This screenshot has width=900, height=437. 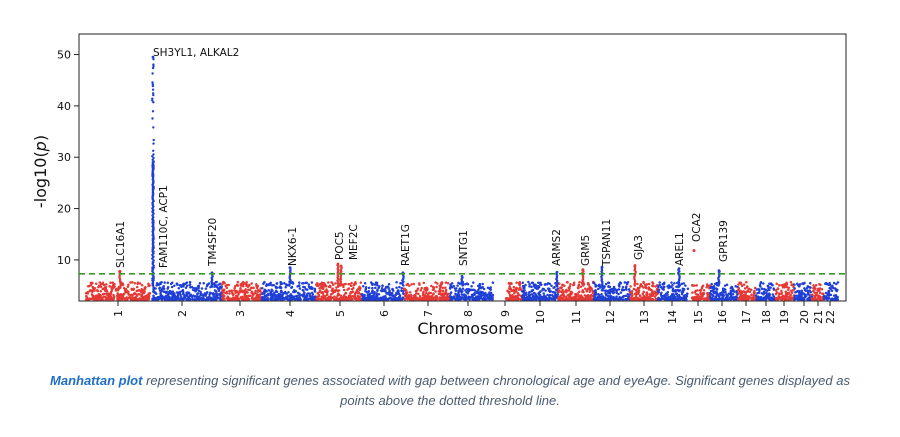 What do you see at coordinates (719, 278) in the screenshot?
I see `peak-gpr139` at bounding box center [719, 278].